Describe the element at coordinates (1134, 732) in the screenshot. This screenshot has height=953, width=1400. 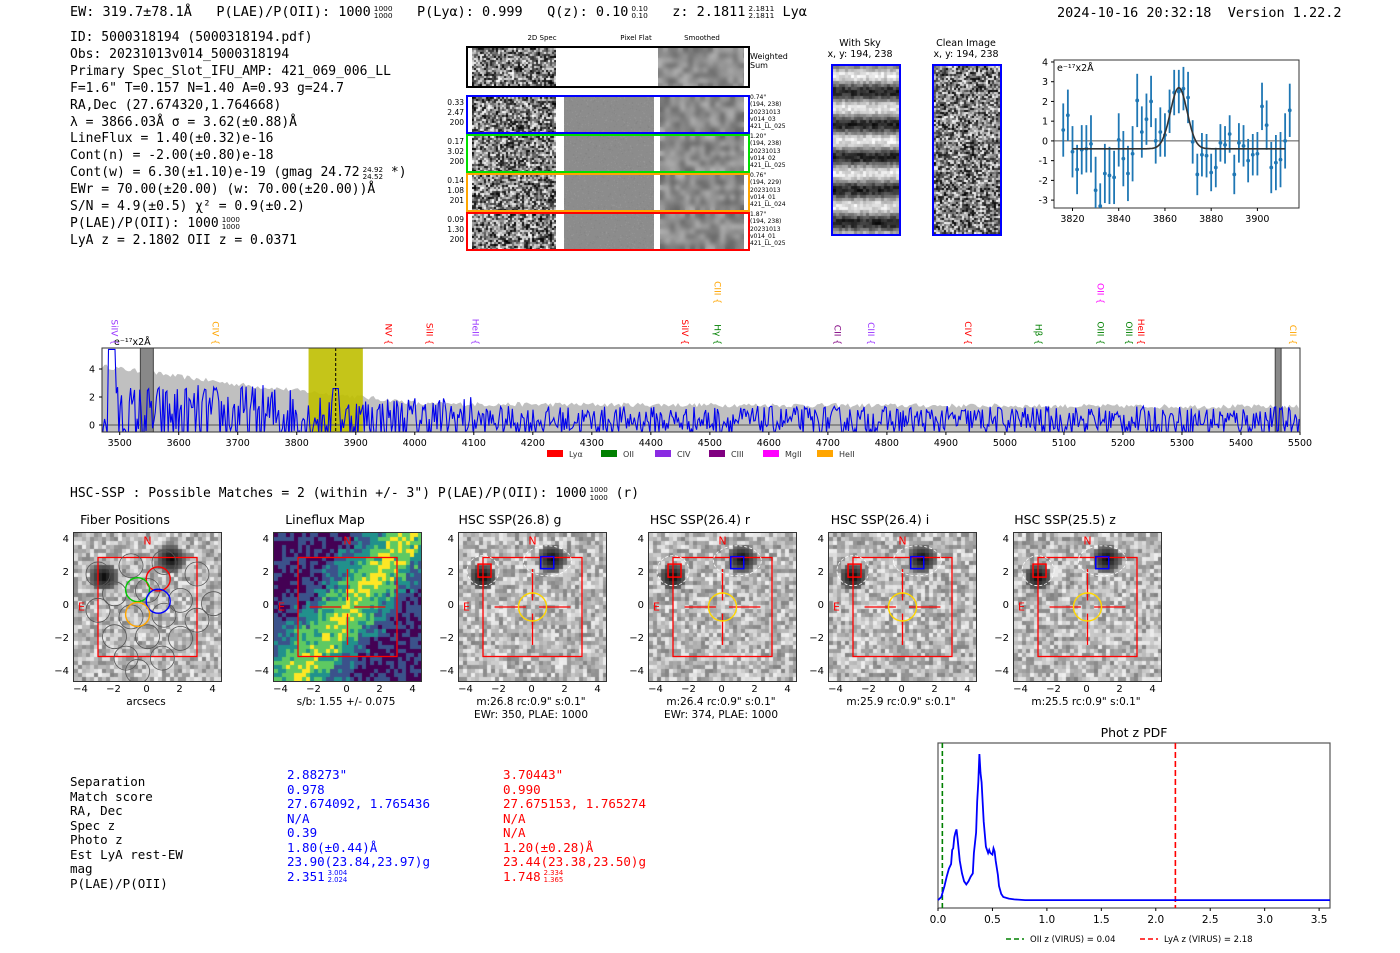
I see `photz-title: Phot z PDF` at that location.